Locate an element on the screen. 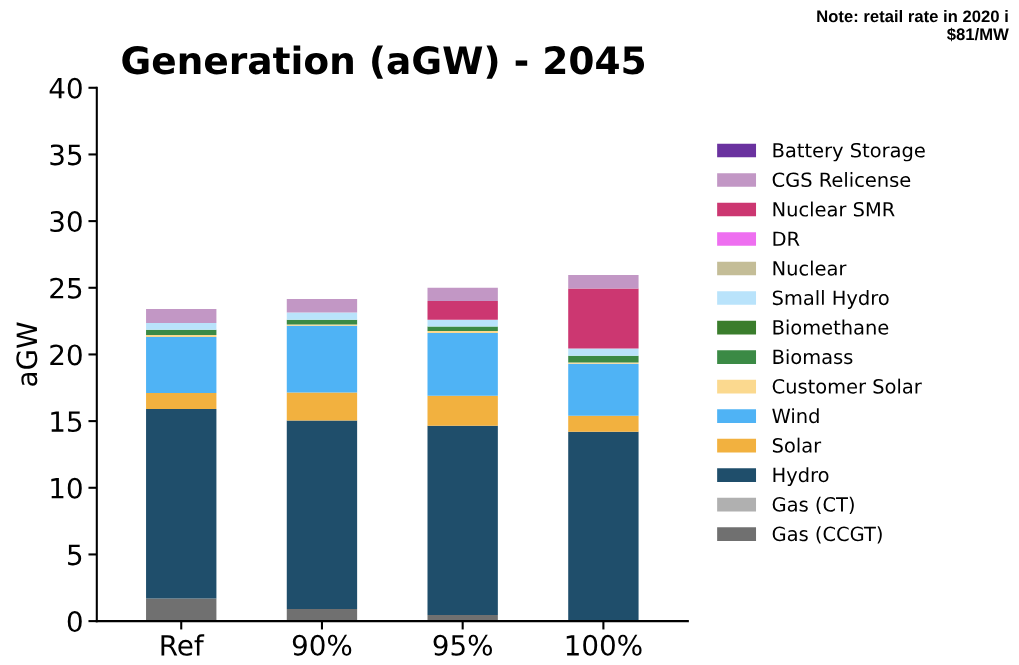 Image resolution: width=1019 pixels, height=665 pixels. y-tick-label: 10 is located at coordinates (66, 488).